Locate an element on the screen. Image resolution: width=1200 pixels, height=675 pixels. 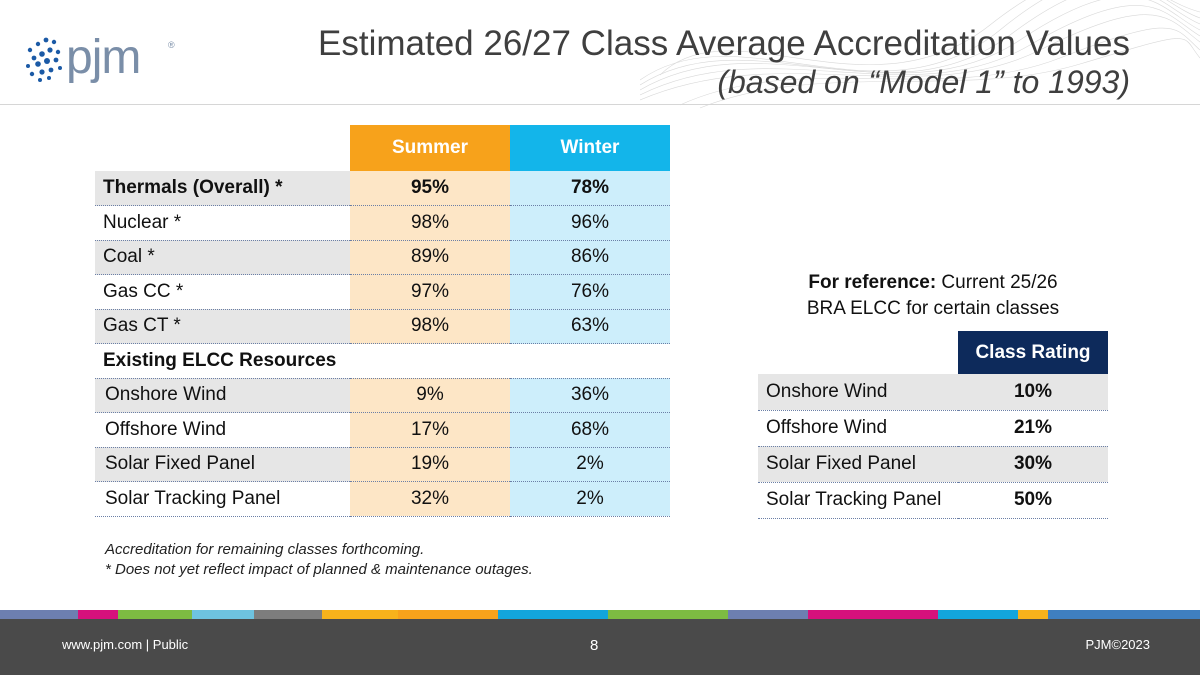
logo-wordmark: pjm is located at coordinates (103, 57).